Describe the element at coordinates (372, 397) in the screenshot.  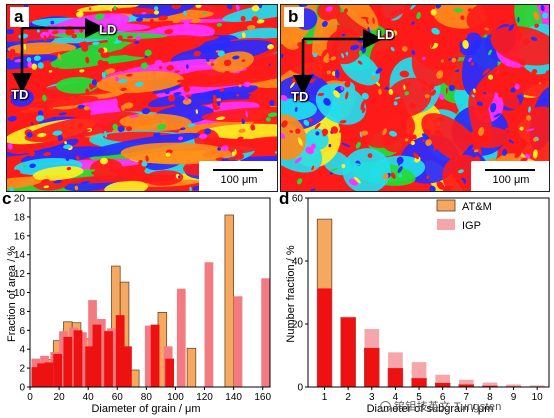
I see `x-tick-label: 3` at that location.